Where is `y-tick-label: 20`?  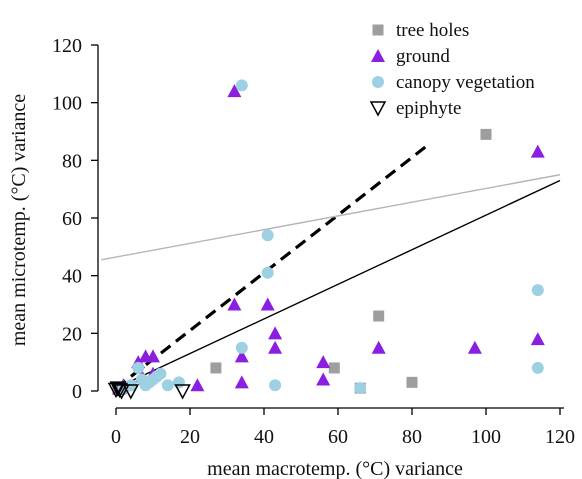
y-tick-label: 20 is located at coordinates (72, 334).